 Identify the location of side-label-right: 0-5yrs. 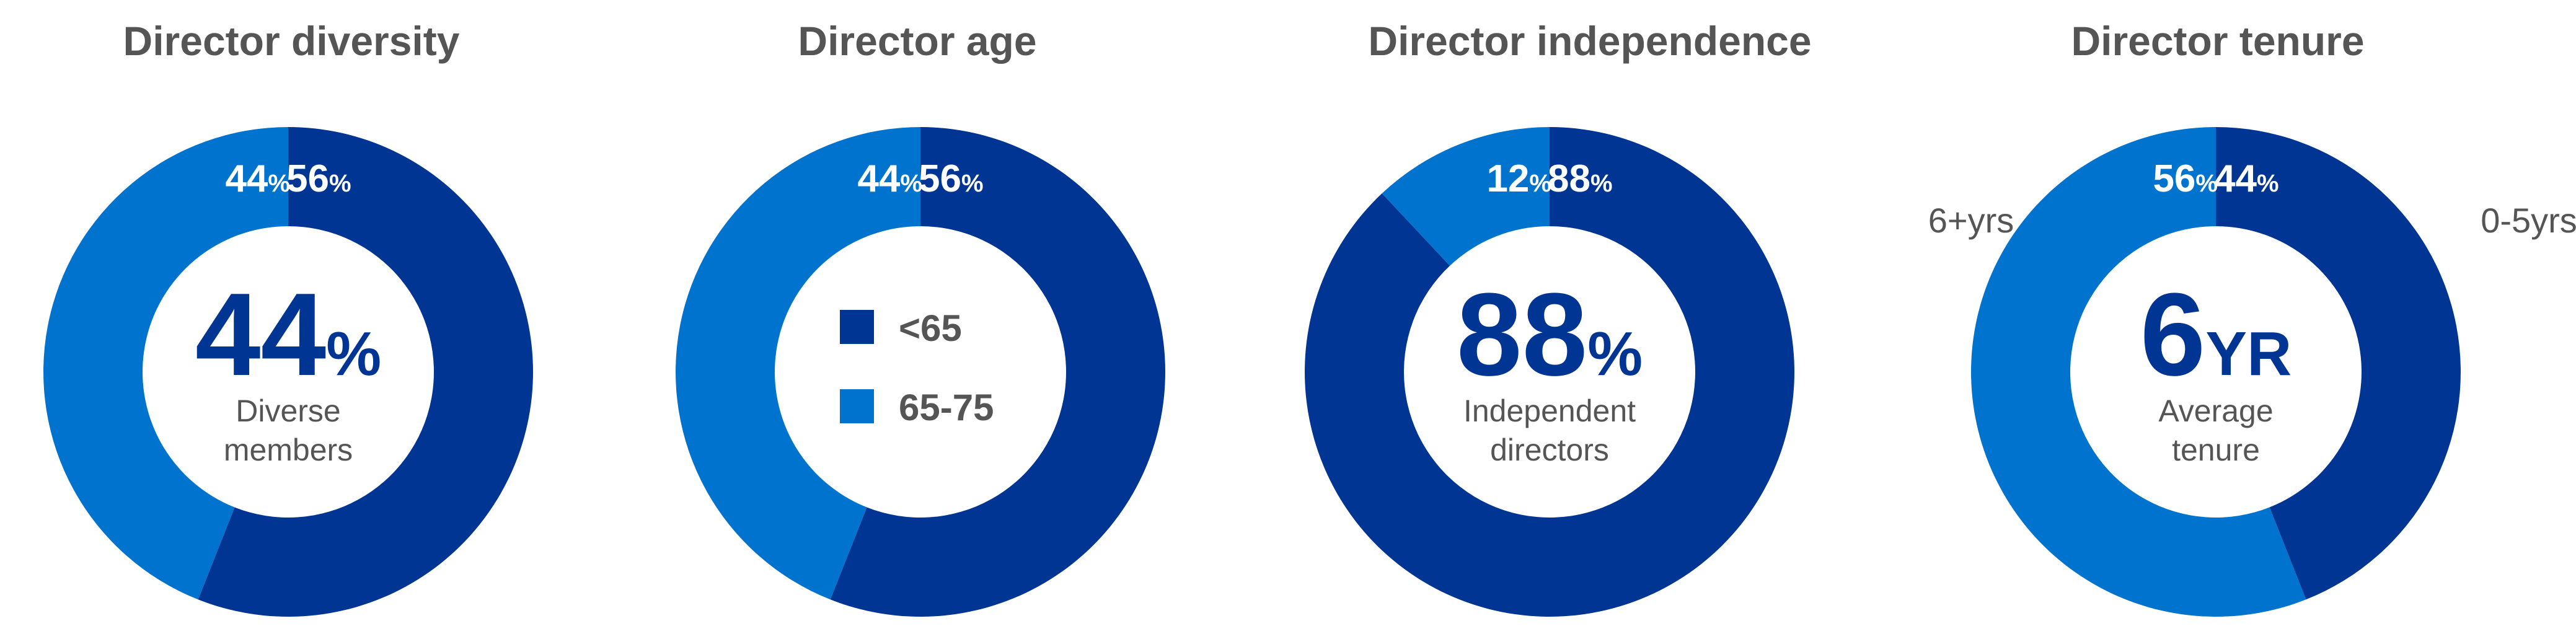
(2528, 220).